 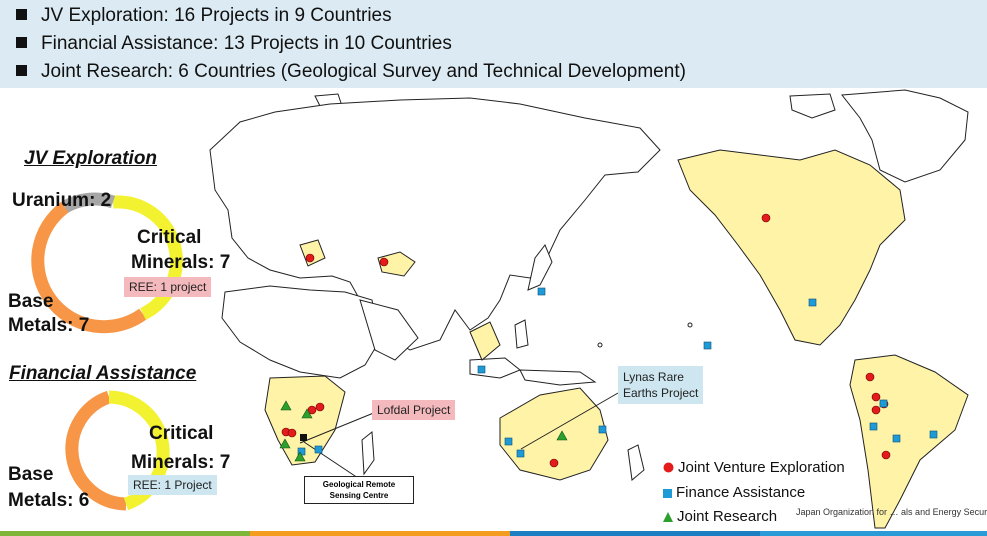 I want to click on geo-callout-line-2: Sensing Centre, so click(x=359, y=495).